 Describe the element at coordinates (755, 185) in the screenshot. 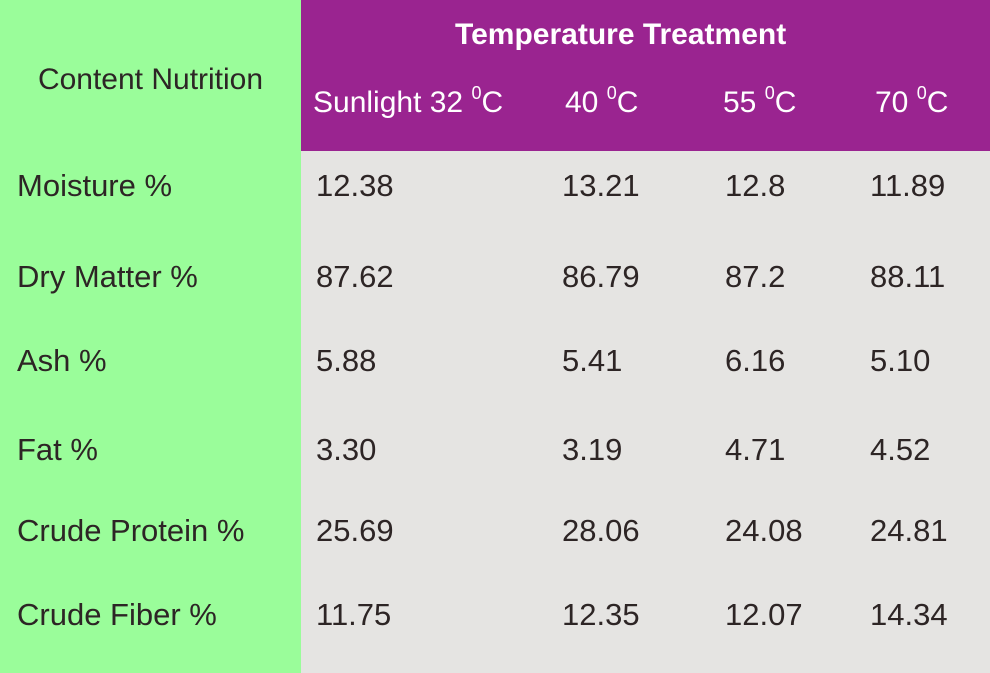

I see `cell-value: 12.8` at that location.